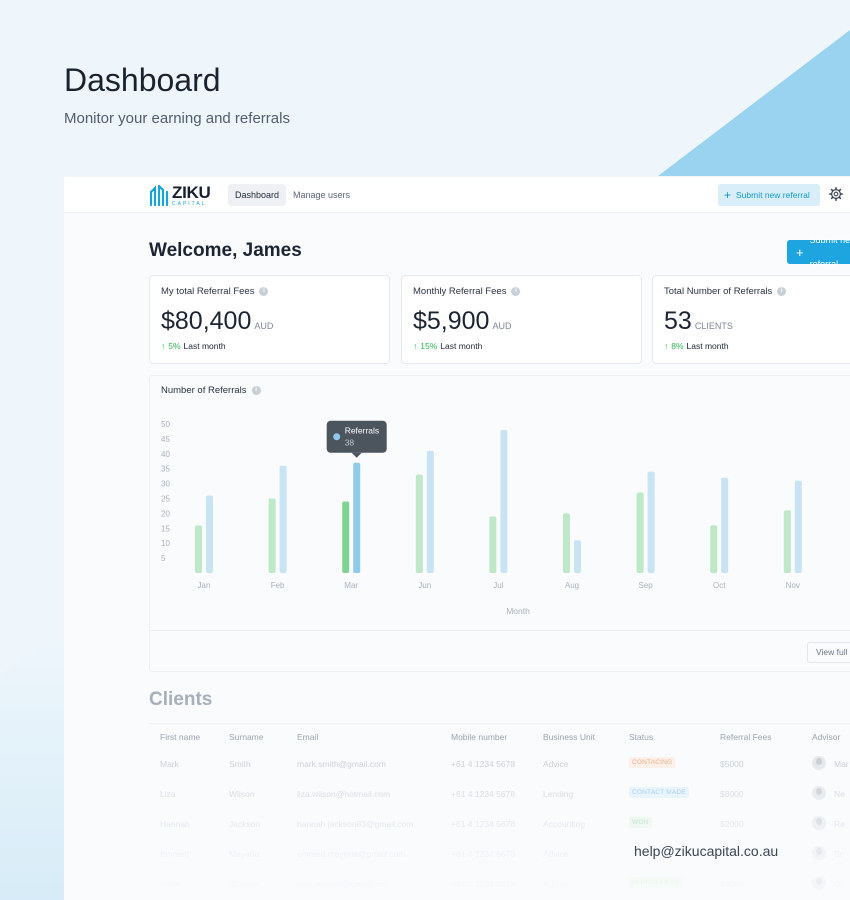  Describe the element at coordinates (350, 443) in the screenshot. I see `tooltip-value: 38` at that location.